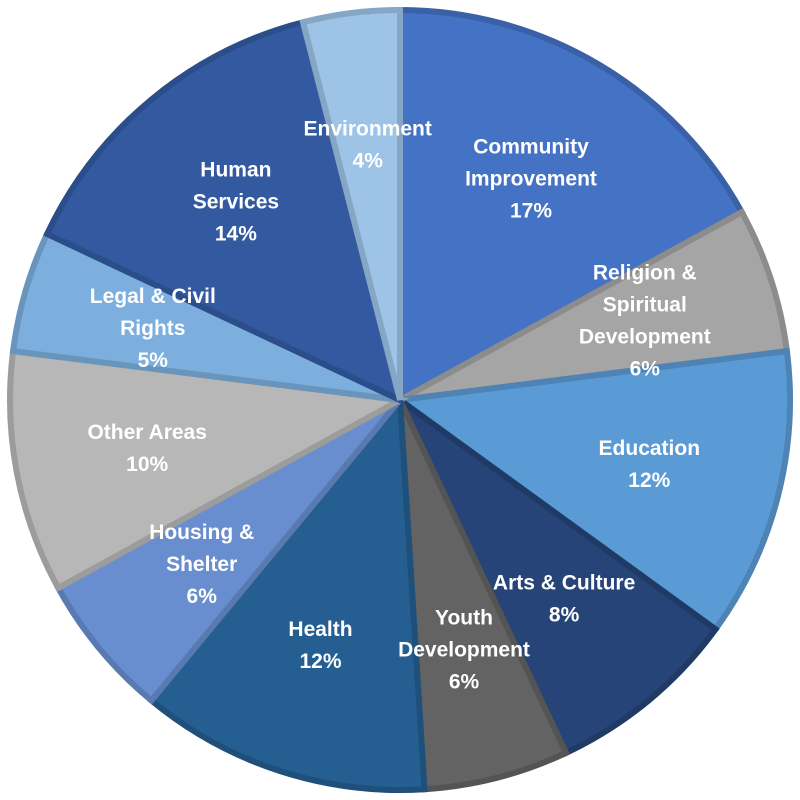 The width and height of the screenshot is (800, 800). I want to click on category-label: Services, so click(236, 202).